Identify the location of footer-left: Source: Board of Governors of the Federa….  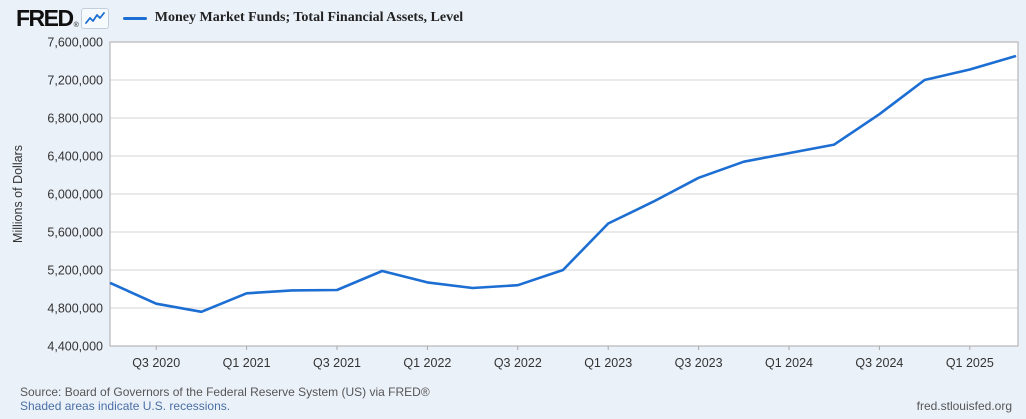
(225, 399).